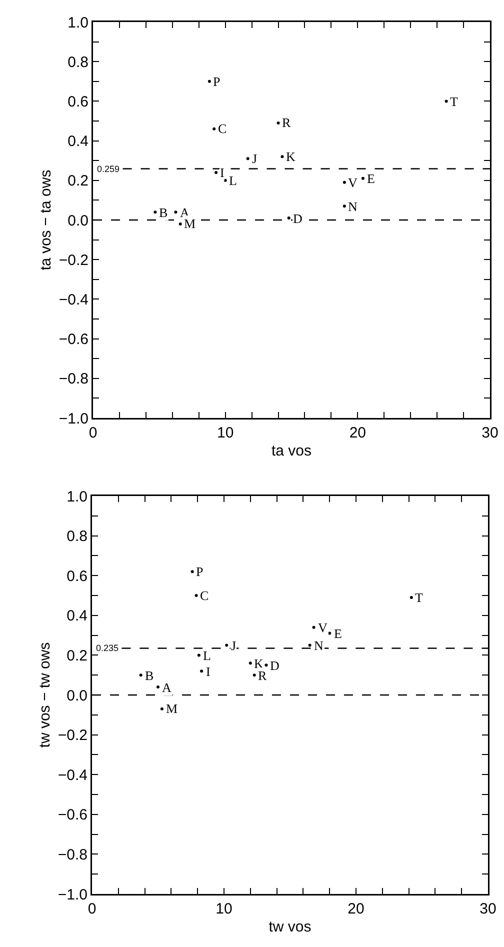  I want to click on x-axis-title: ta vos, so click(291, 451).